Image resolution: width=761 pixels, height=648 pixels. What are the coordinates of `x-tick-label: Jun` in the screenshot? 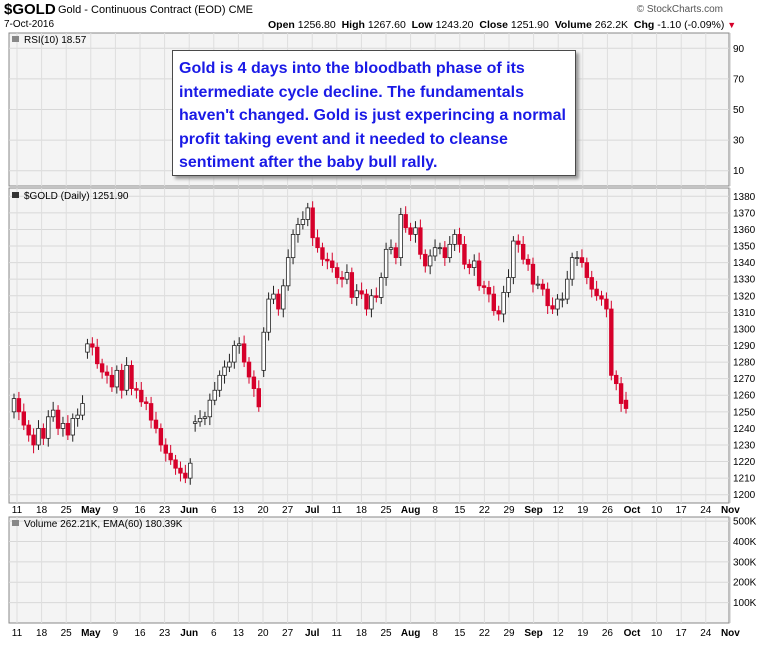 It's located at (189, 633).